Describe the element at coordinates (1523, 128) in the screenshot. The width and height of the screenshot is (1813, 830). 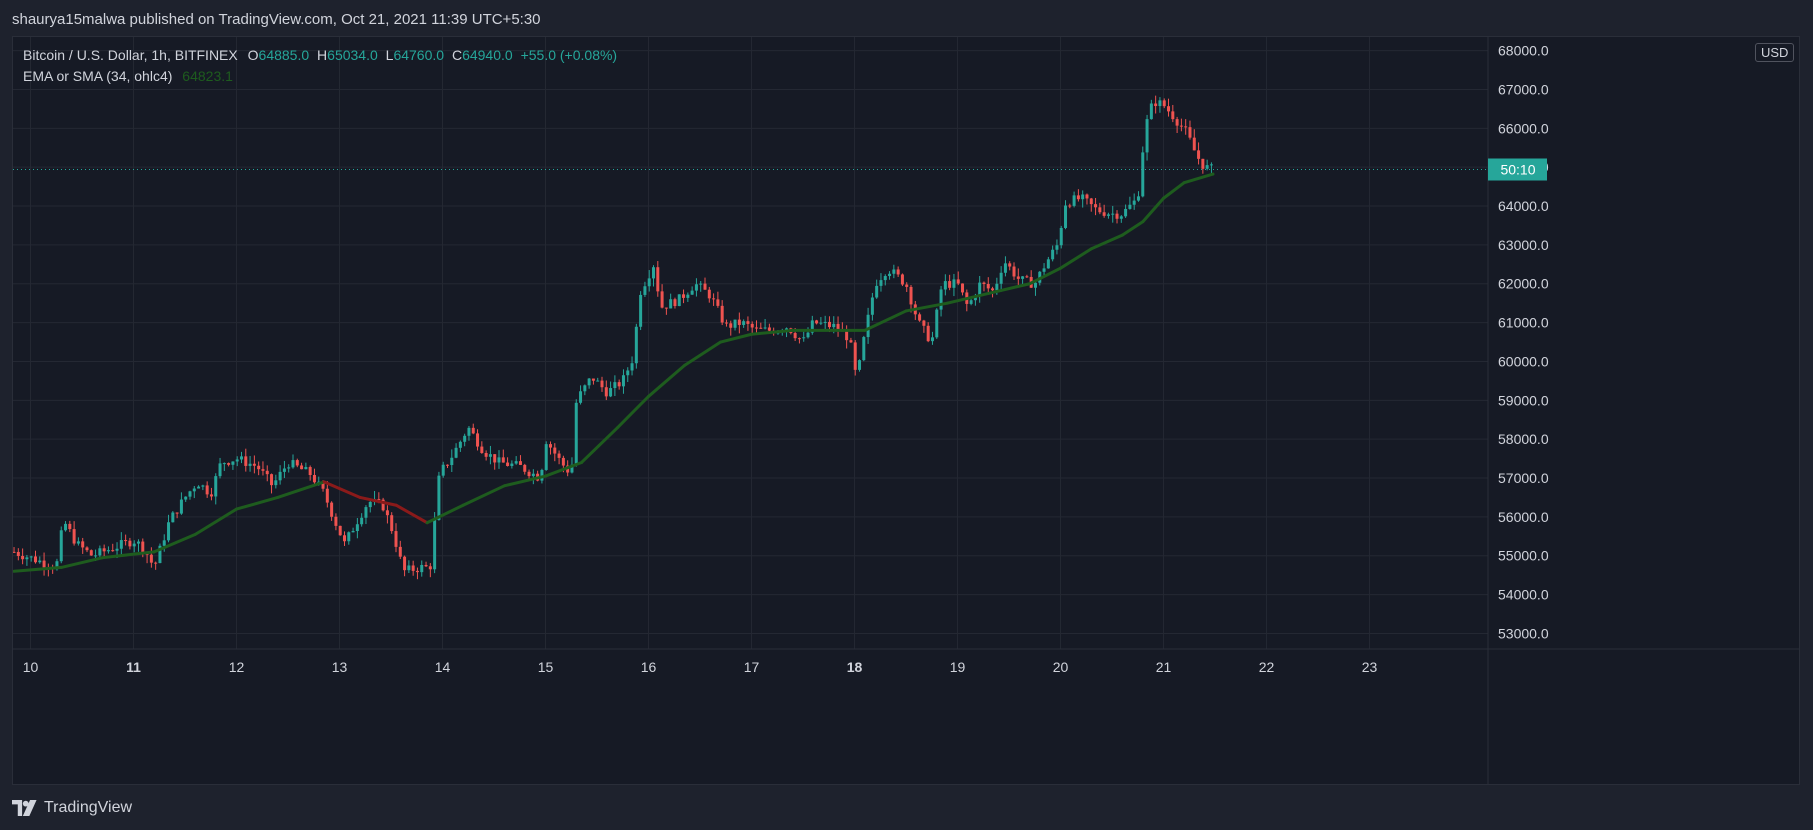
I see `y-tick-label: 66000.0` at that location.